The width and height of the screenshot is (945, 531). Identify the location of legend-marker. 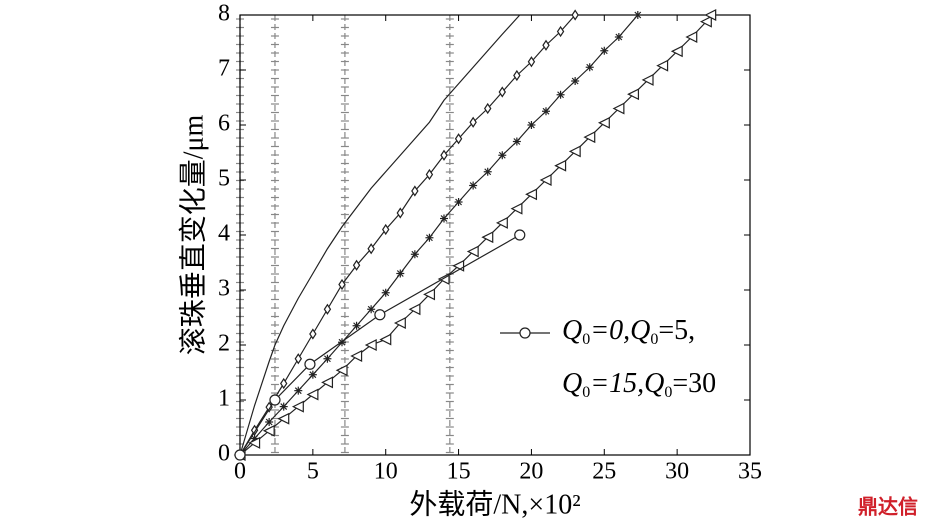
(525, 333).